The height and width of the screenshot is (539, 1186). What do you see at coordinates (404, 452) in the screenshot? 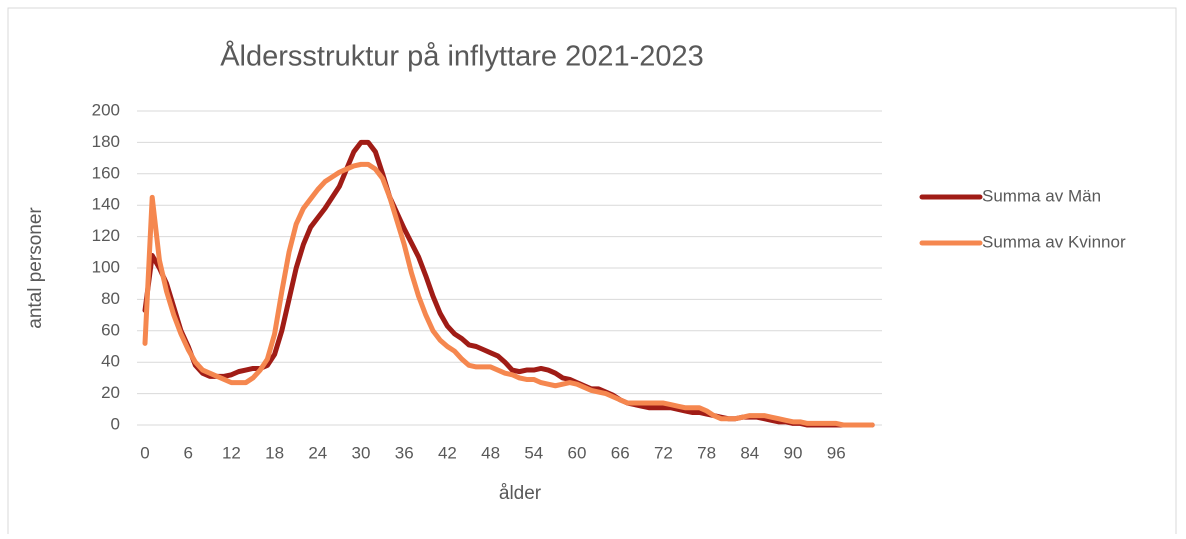
I see `x-tick-label: 36` at bounding box center [404, 452].